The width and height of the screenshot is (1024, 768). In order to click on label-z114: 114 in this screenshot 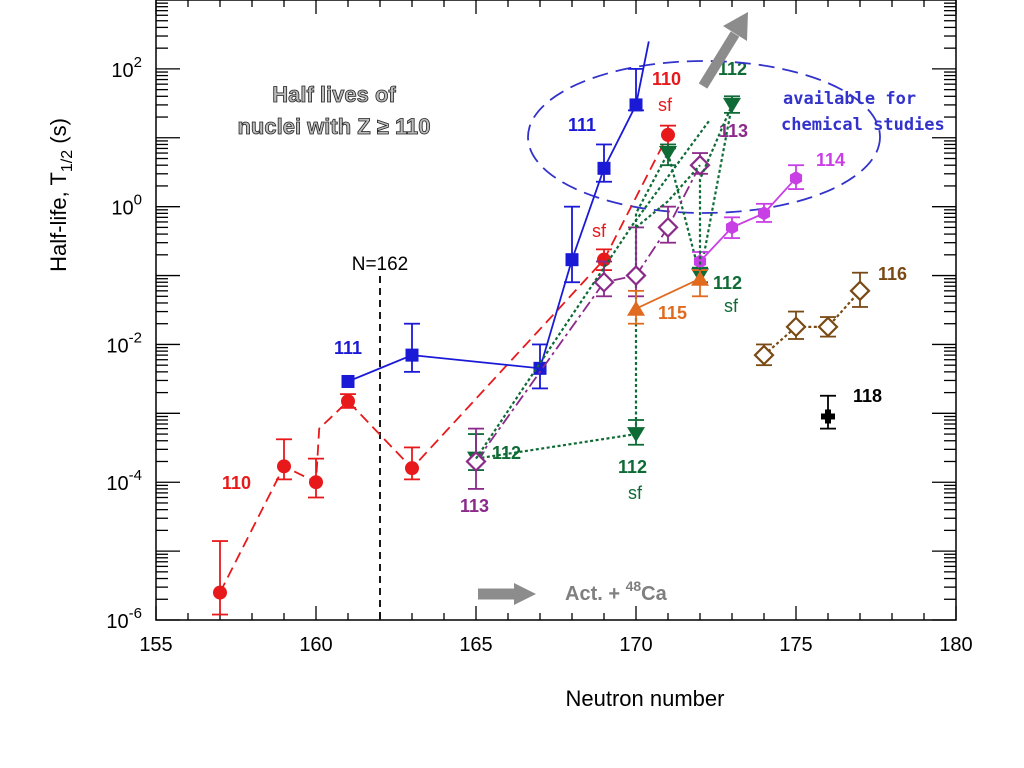, I will do `click(830, 160)`.